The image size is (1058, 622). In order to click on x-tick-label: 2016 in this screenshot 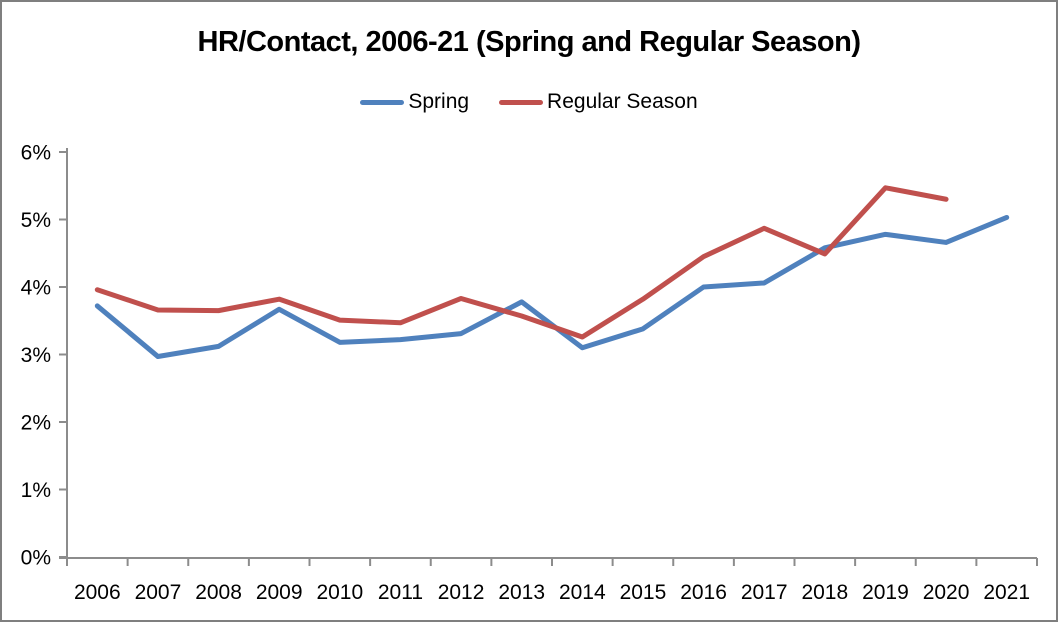, I will do `click(703, 592)`.